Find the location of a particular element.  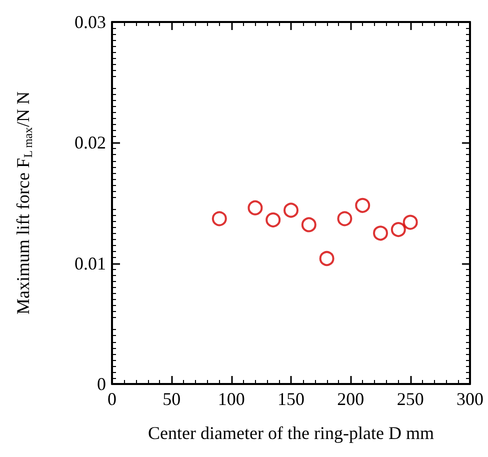

x-tick-label: 50 is located at coordinates (171, 399).